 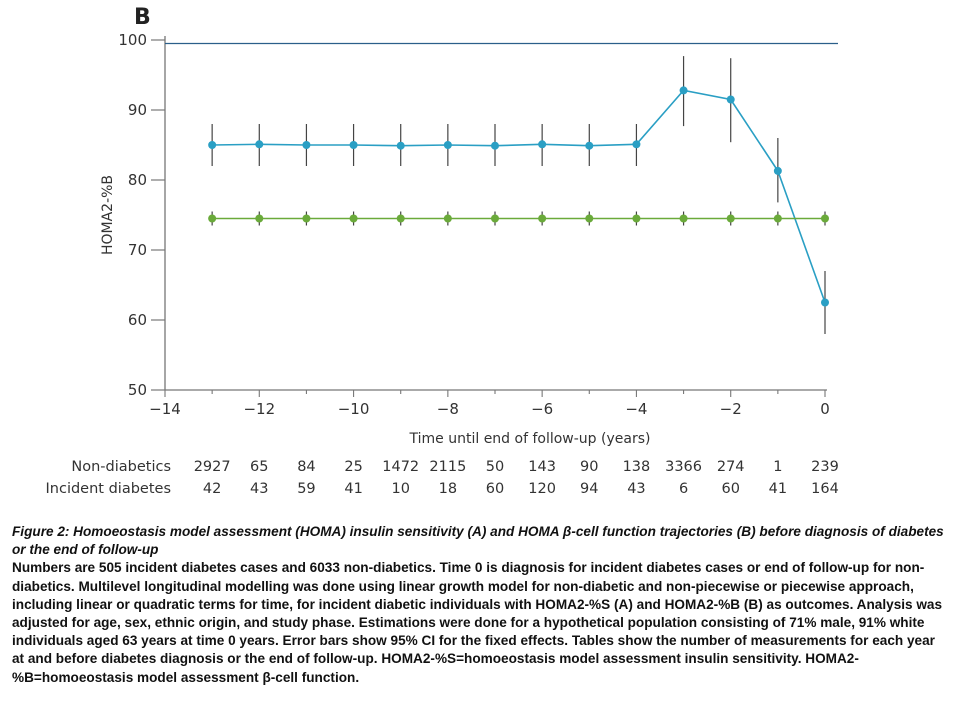 What do you see at coordinates (530, 439) in the screenshot?
I see `x-axis-title: Time until end of follow-up (years)` at bounding box center [530, 439].